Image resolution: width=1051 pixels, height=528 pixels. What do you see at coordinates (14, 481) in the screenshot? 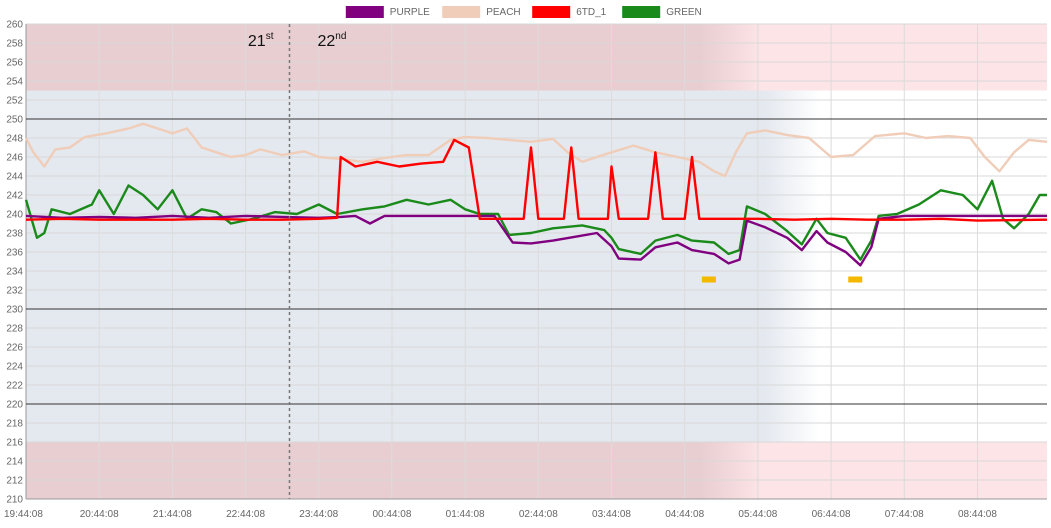
I see `y-tick-label-212: 212` at bounding box center [14, 481].